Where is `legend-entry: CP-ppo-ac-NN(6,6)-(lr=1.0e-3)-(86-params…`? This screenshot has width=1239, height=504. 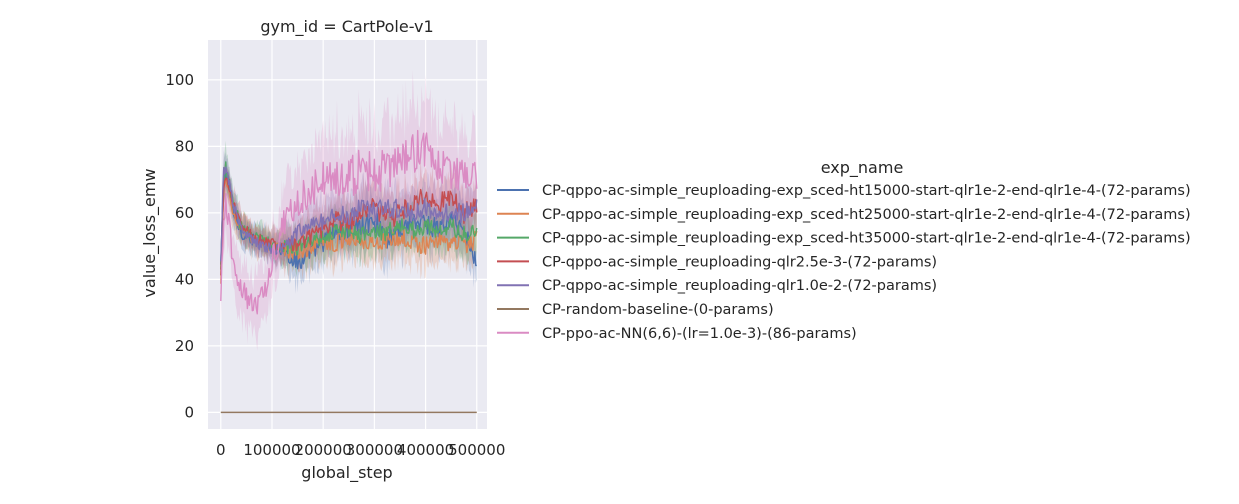 legend-entry: CP-ppo-ac-NN(6,6)-(lr=1.0e-3)-(86-params… is located at coordinates (699, 334).